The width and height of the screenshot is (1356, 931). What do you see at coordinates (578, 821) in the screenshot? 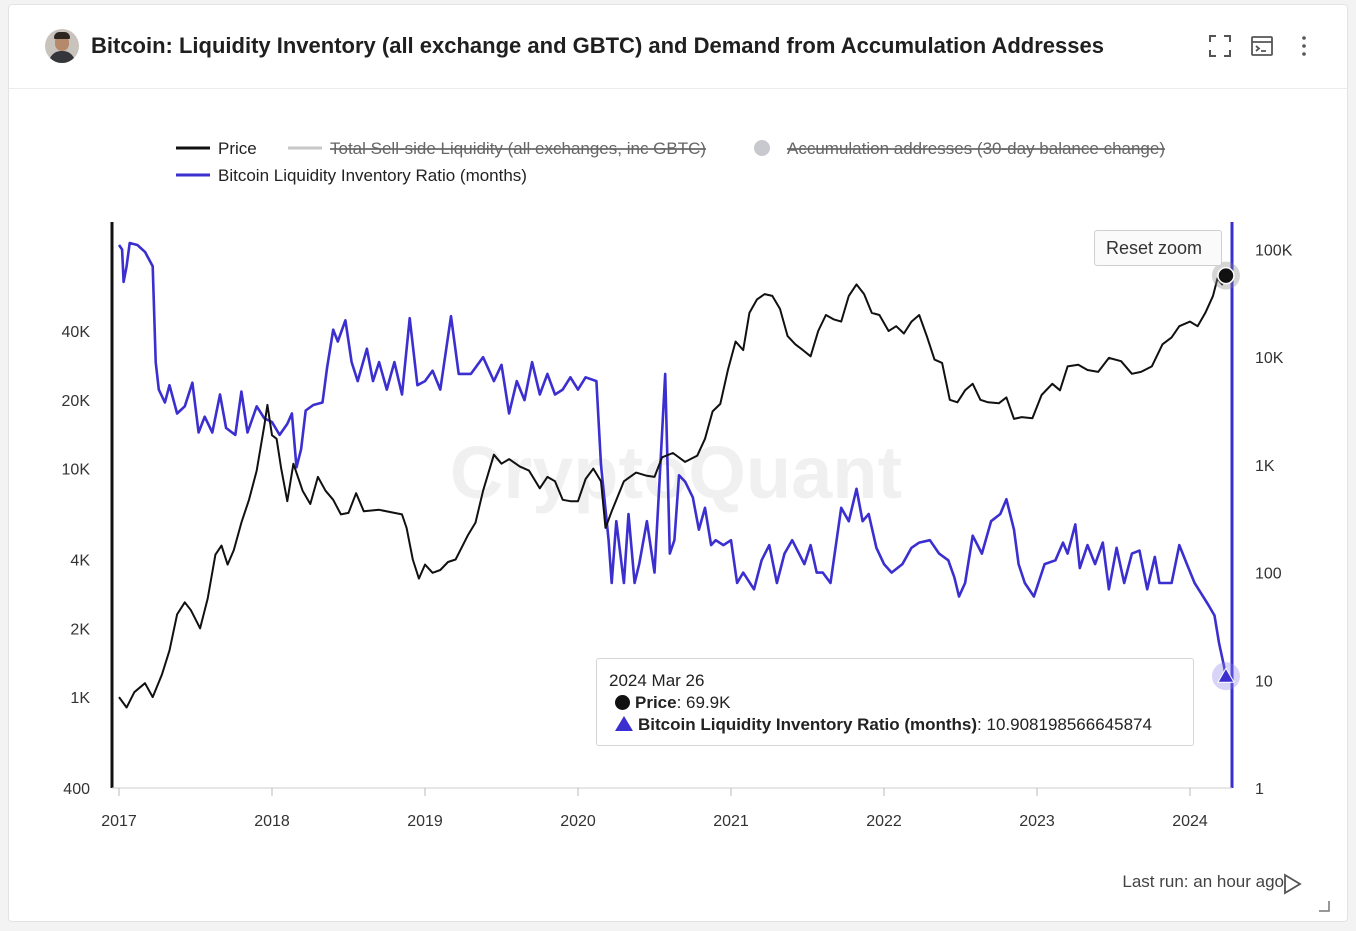
I see `x-tick-label: 2020` at bounding box center [578, 821].